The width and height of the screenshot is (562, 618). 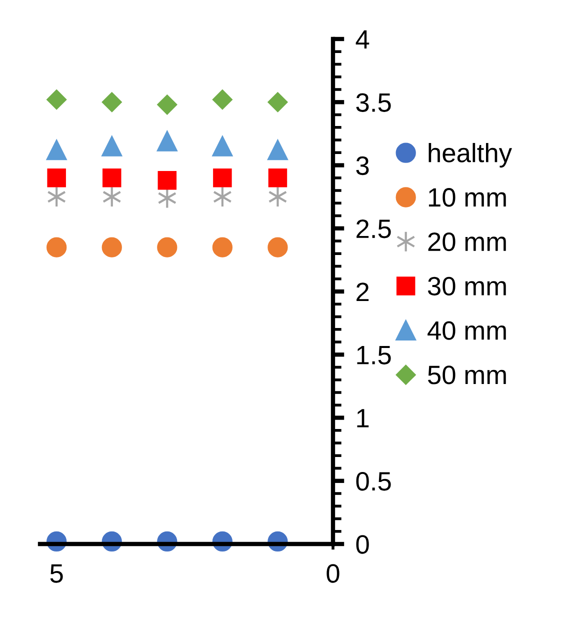 What do you see at coordinates (467, 197) in the screenshot?
I see `legend-label: 10 mm` at bounding box center [467, 197].